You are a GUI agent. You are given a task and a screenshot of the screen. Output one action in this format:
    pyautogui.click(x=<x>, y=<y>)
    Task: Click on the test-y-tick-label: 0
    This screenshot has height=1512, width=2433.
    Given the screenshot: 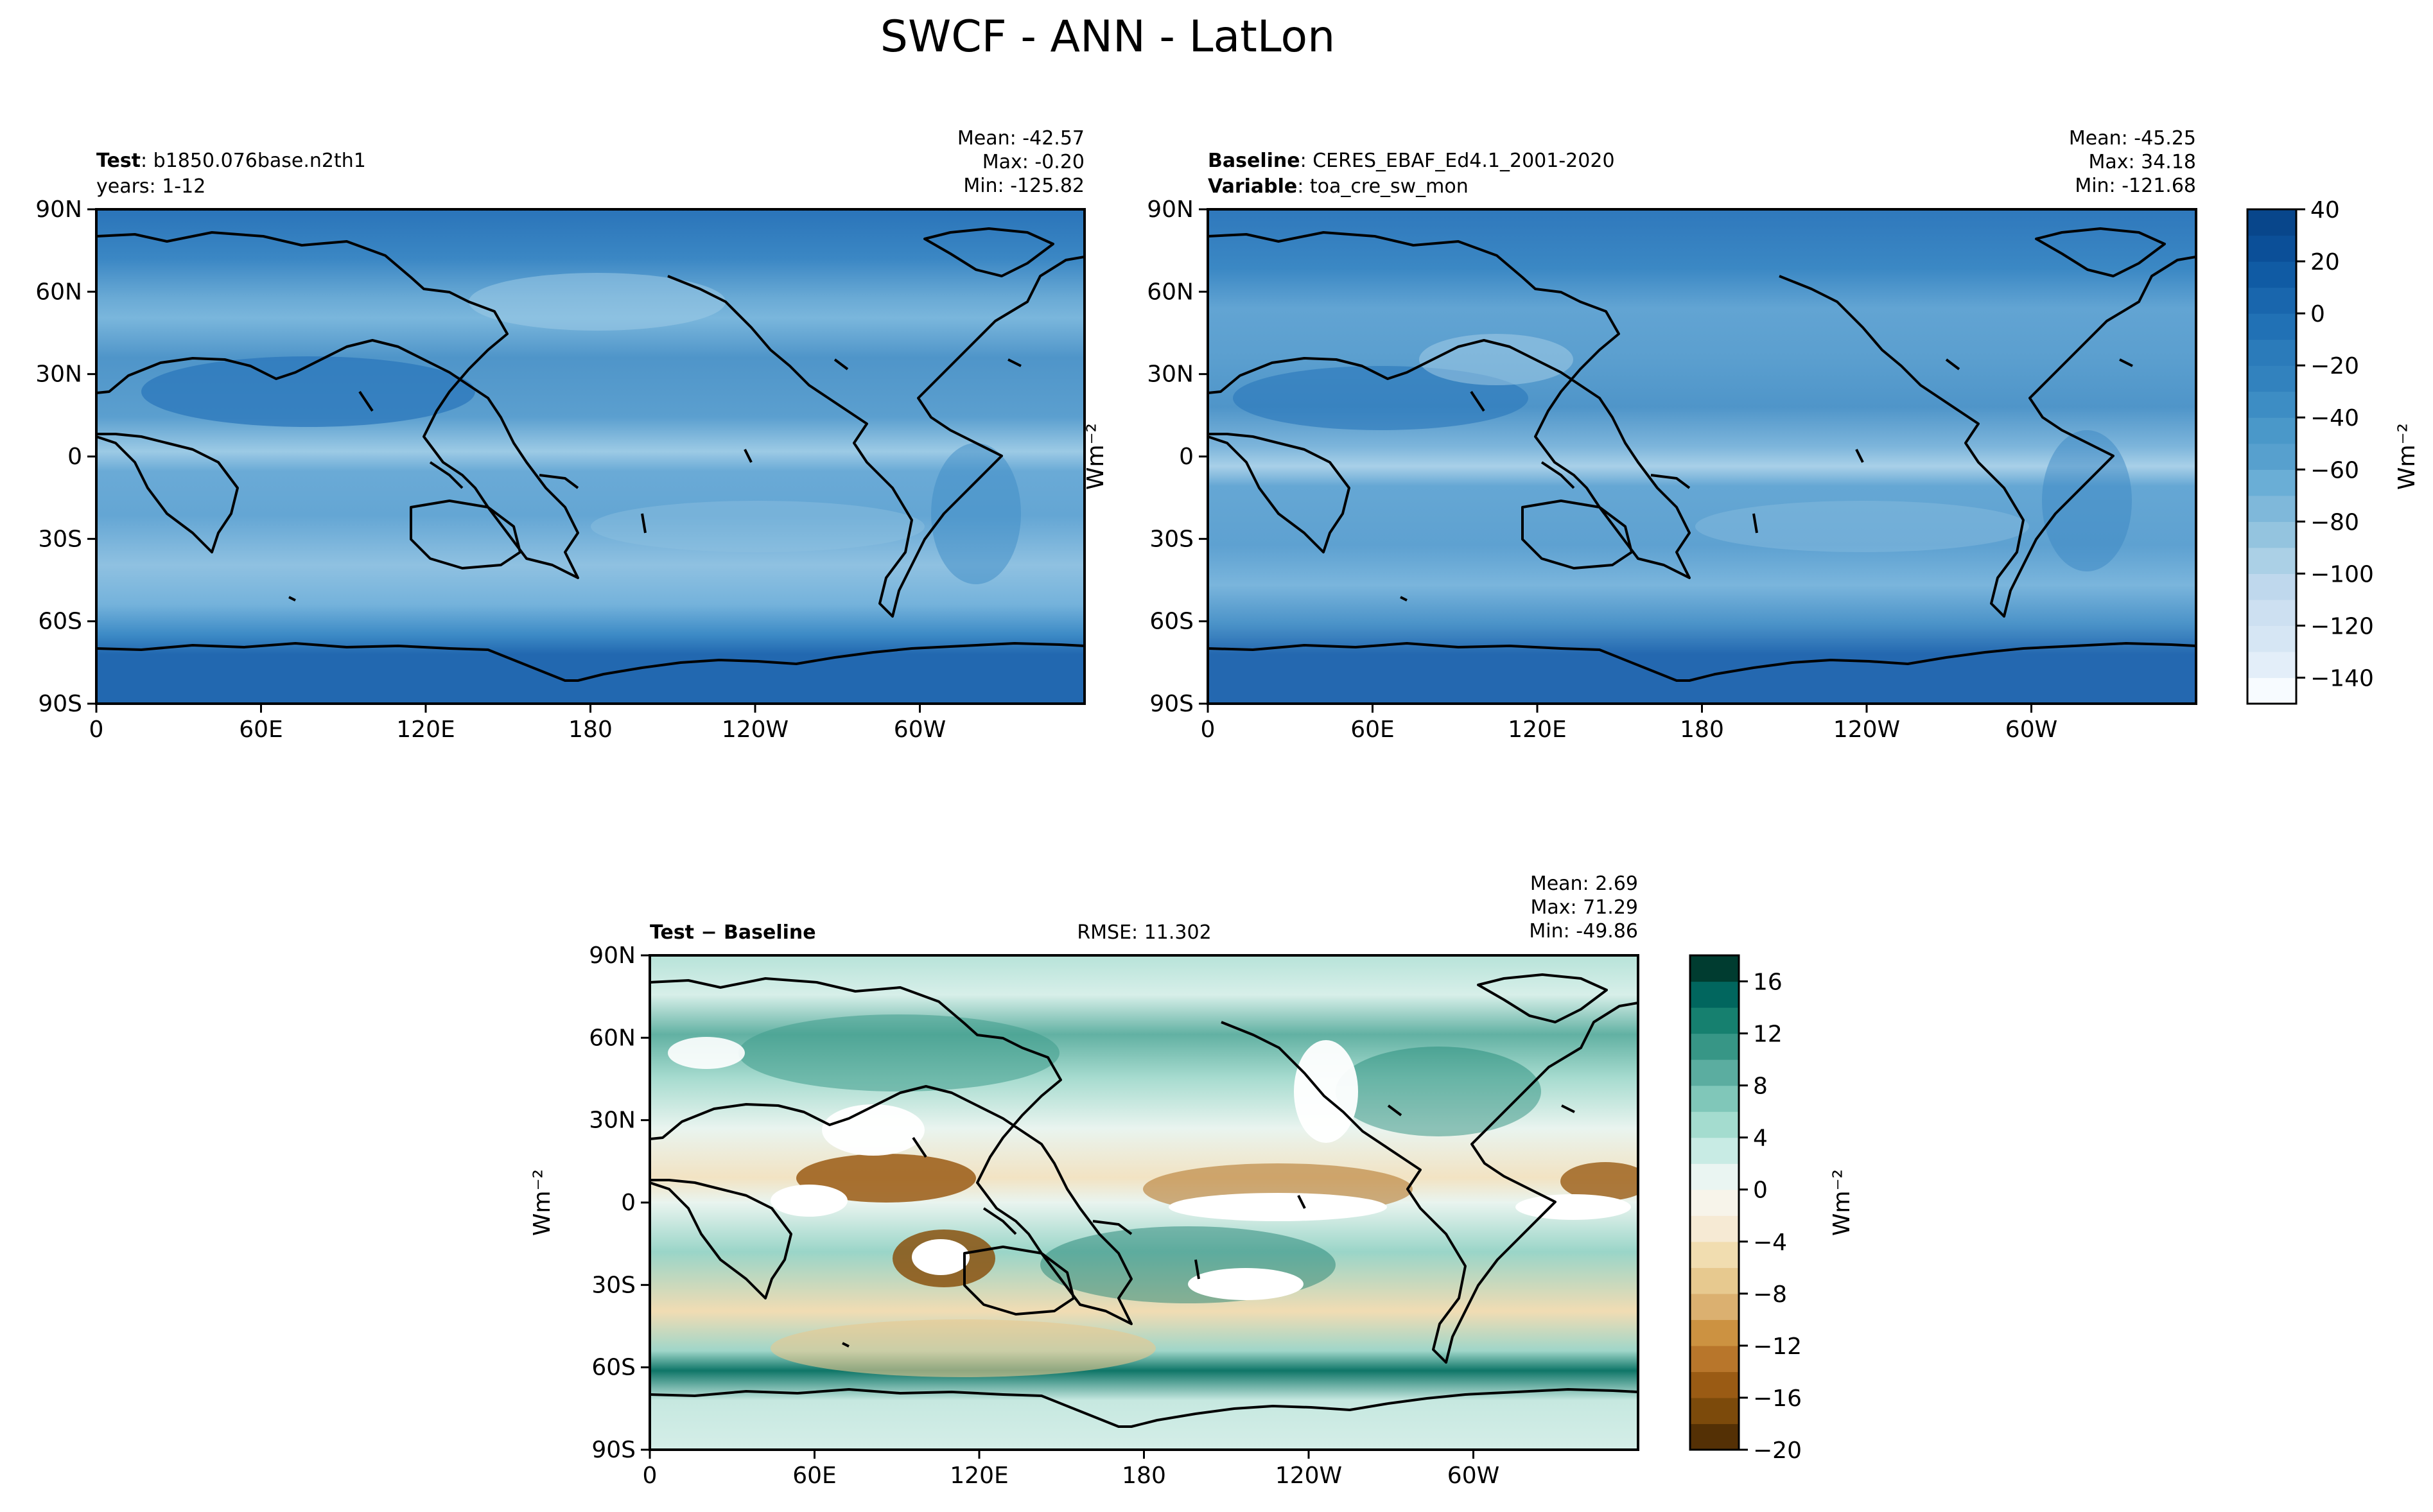 What is the action you would take?
    pyautogui.click(x=74, y=457)
    